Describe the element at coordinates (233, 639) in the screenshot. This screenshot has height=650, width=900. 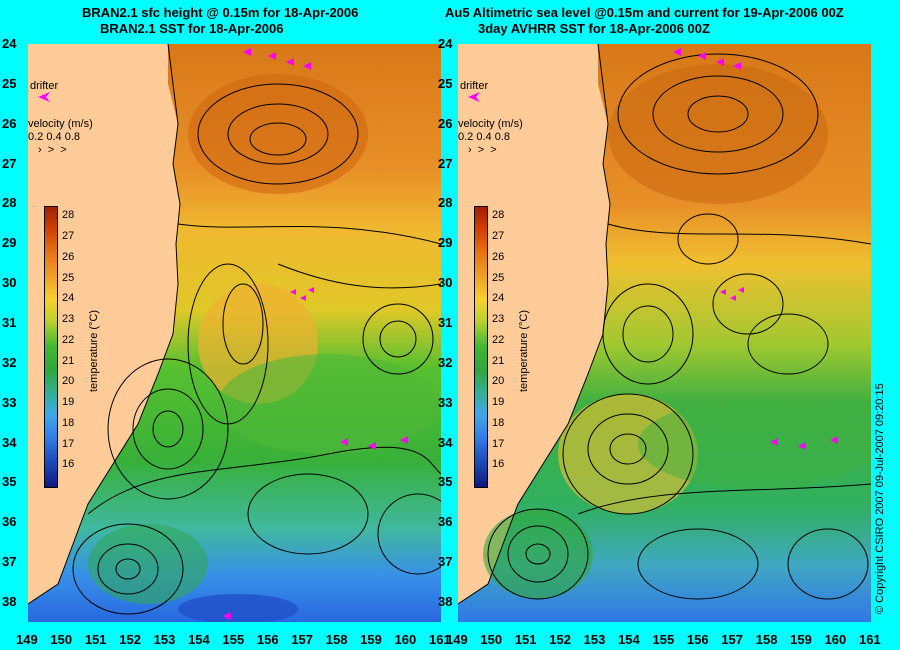
I see `left-lon-tick: 155` at that location.